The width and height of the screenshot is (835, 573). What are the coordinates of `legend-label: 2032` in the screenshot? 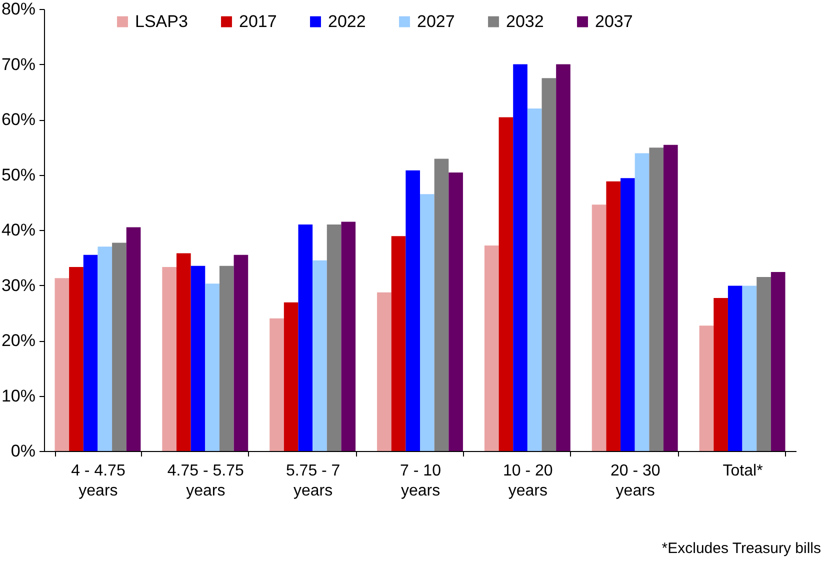 It's located at (525, 21).